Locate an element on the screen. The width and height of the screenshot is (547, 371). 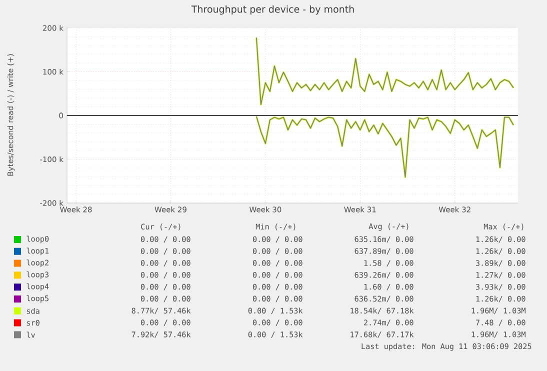
chart-title: Throughput per device - by month is located at coordinates (272, 10).